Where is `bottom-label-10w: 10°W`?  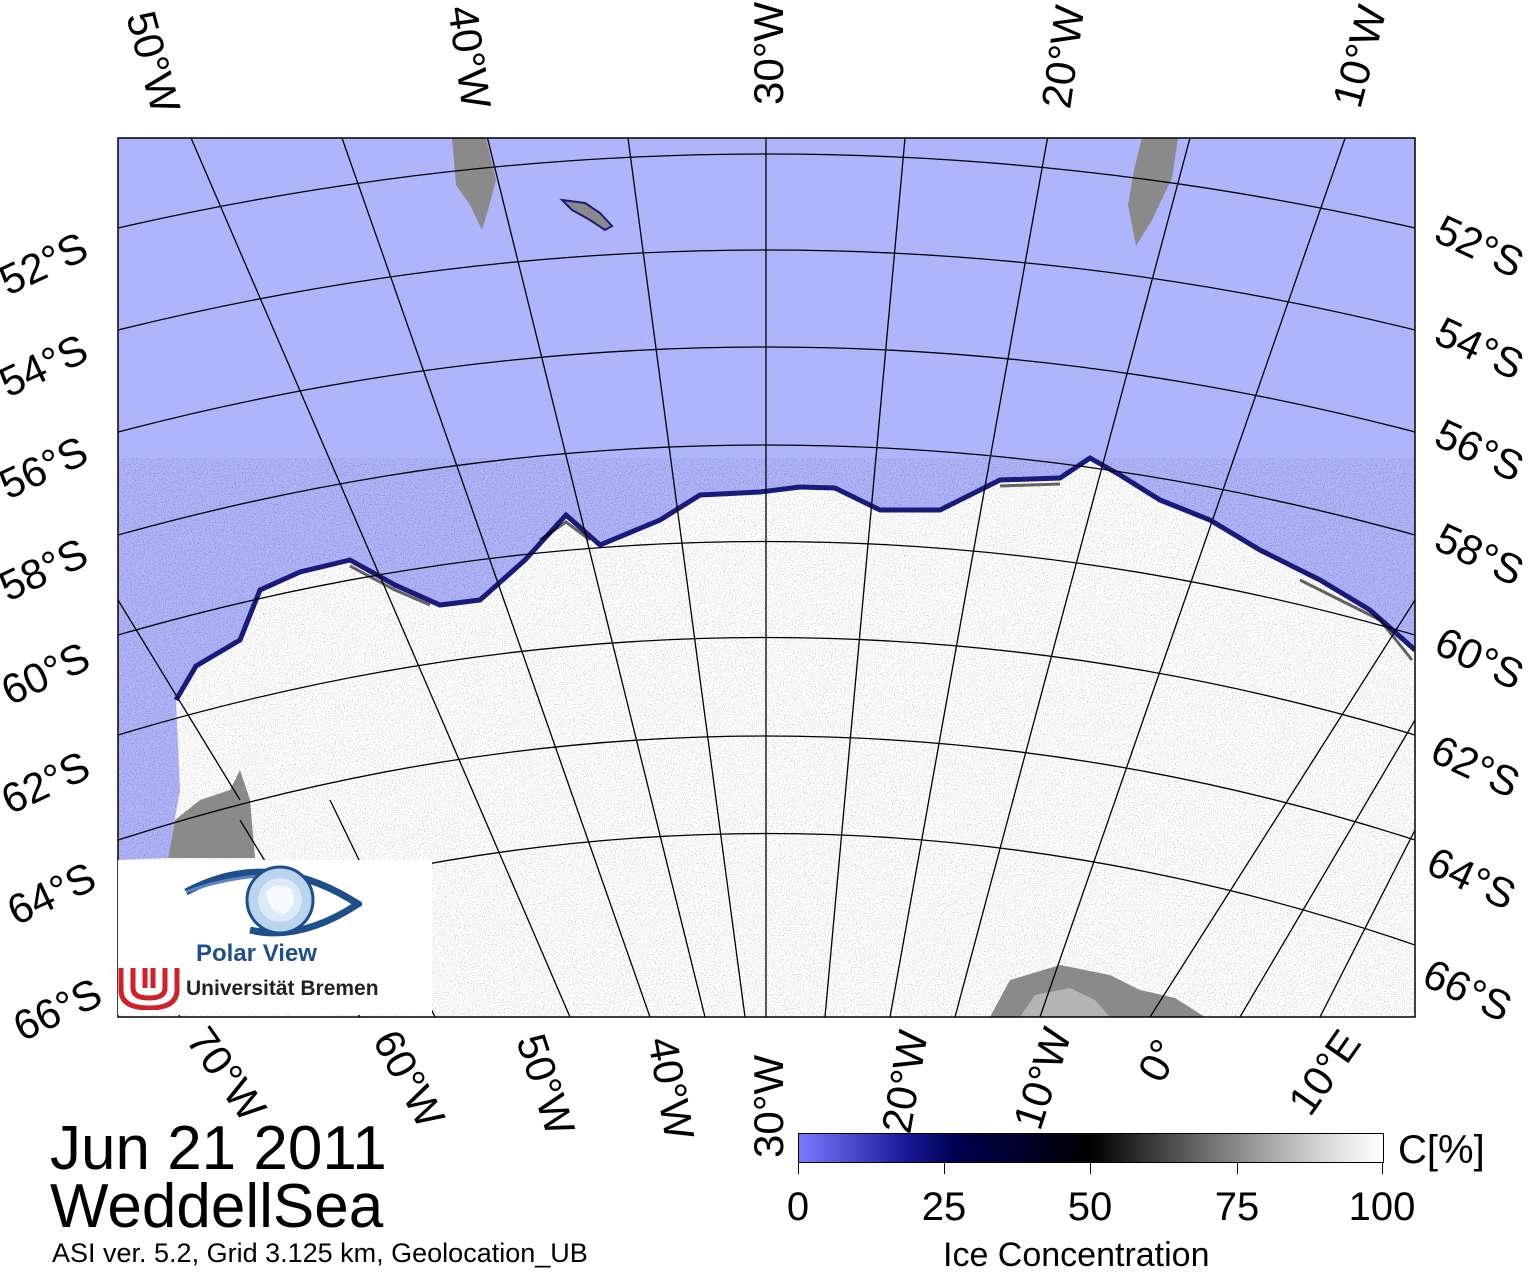
bottom-label-10w: 10°W is located at coordinates (1042, 1078).